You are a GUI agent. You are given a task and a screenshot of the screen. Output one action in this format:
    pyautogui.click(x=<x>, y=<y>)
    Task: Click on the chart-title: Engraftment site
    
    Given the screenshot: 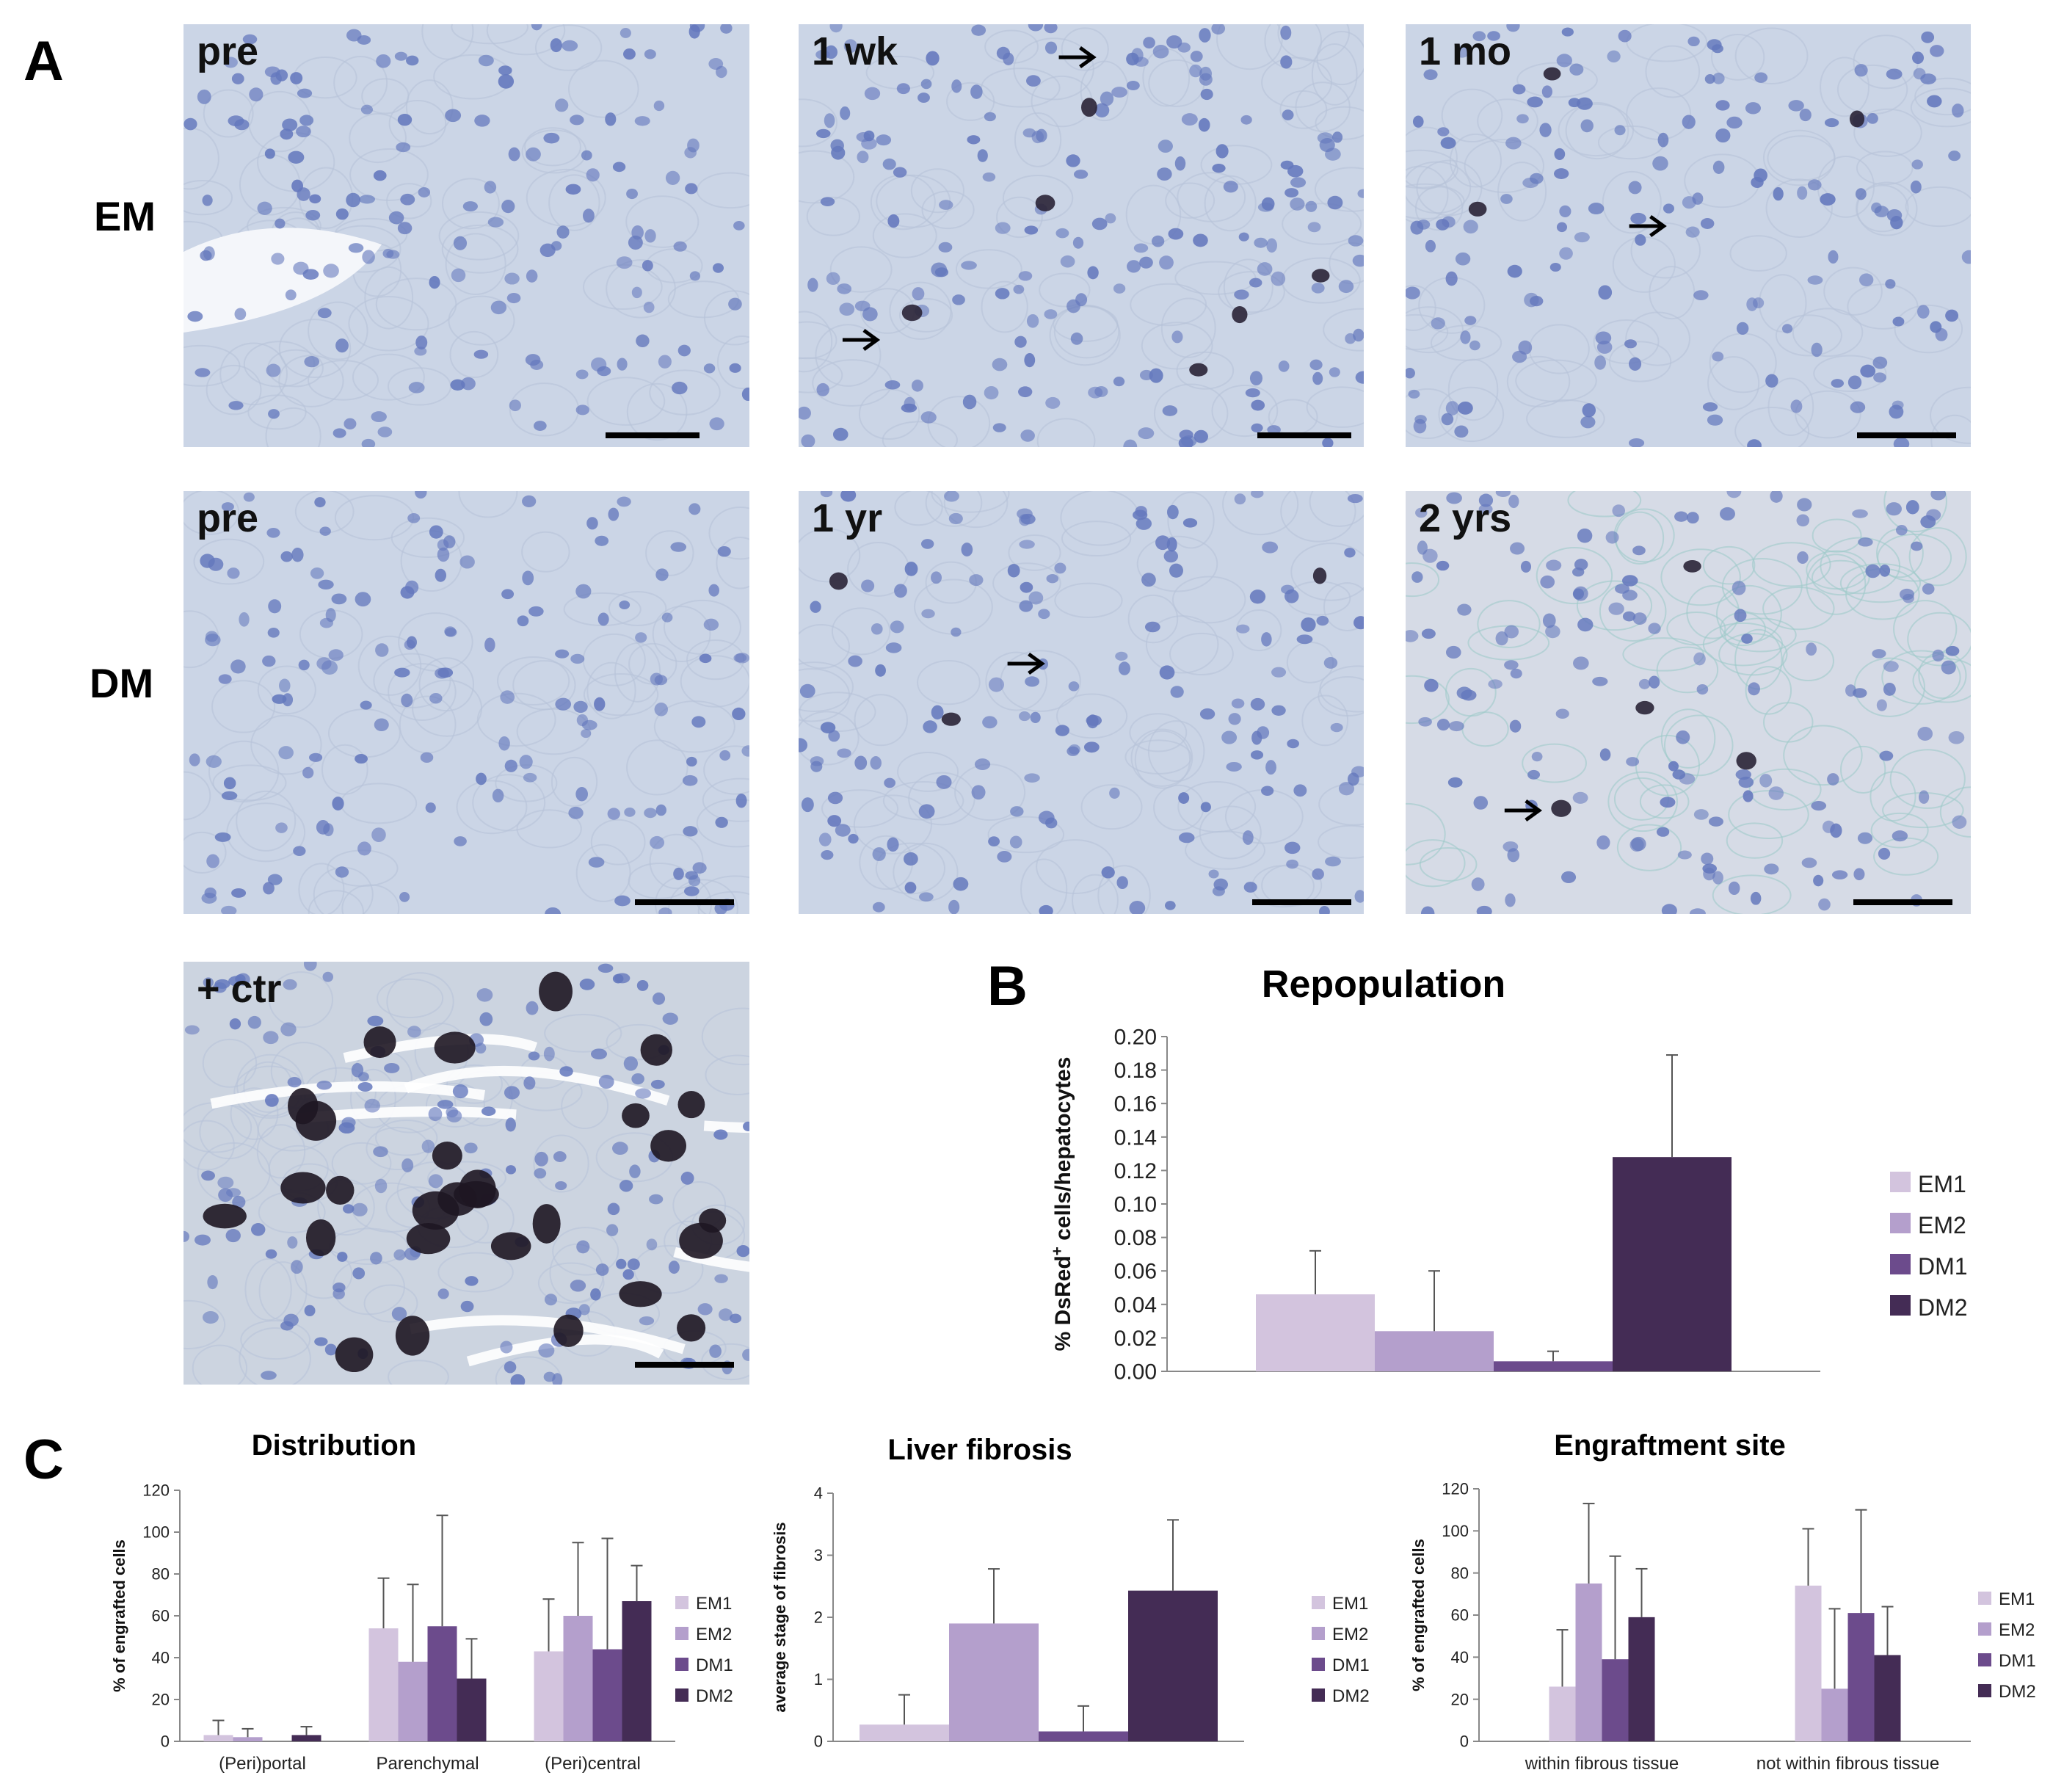 What is the action you would take?
    pyautogui.click(x=1670, y=1445)
    